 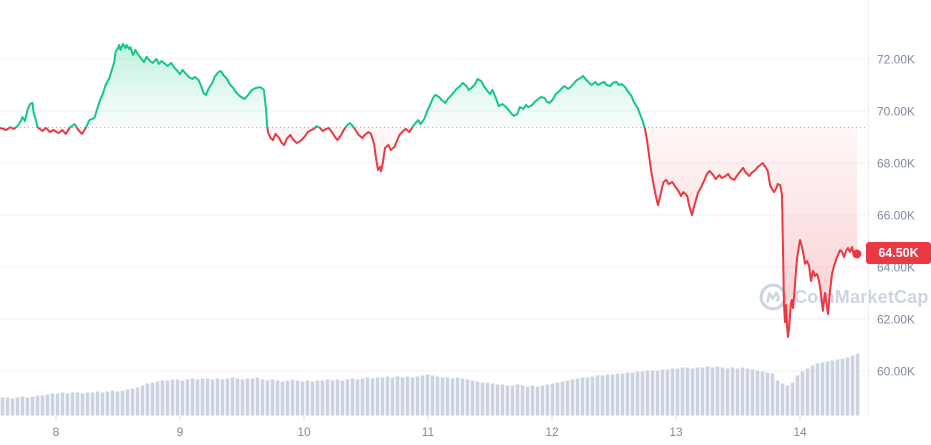 I want to click on y-tick-label: 62.00K, so click(x=896, y=320).